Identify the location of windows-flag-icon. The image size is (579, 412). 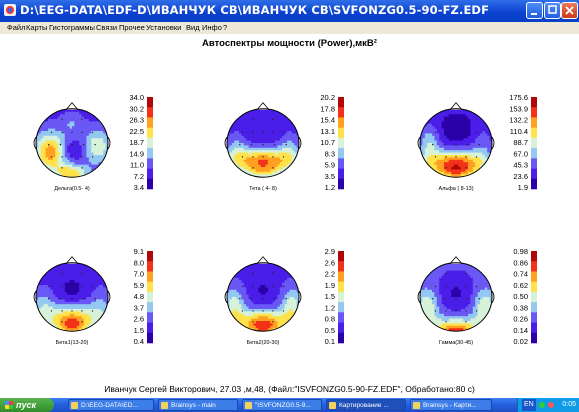
(9, 405).